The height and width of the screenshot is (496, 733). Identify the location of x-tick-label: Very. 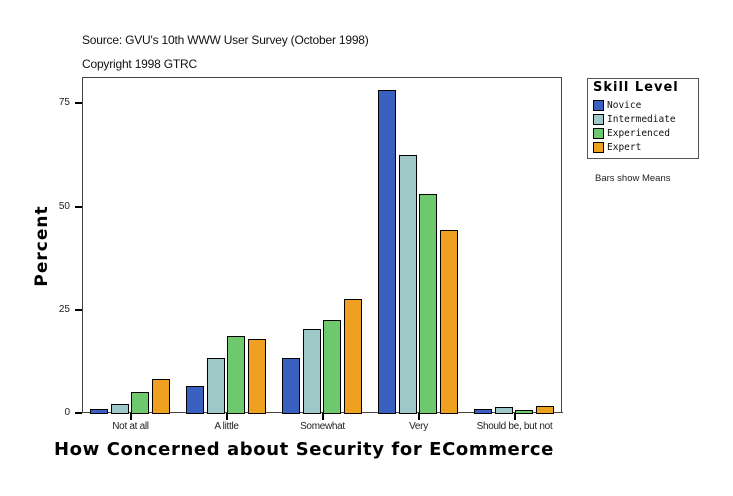
(418, 426).